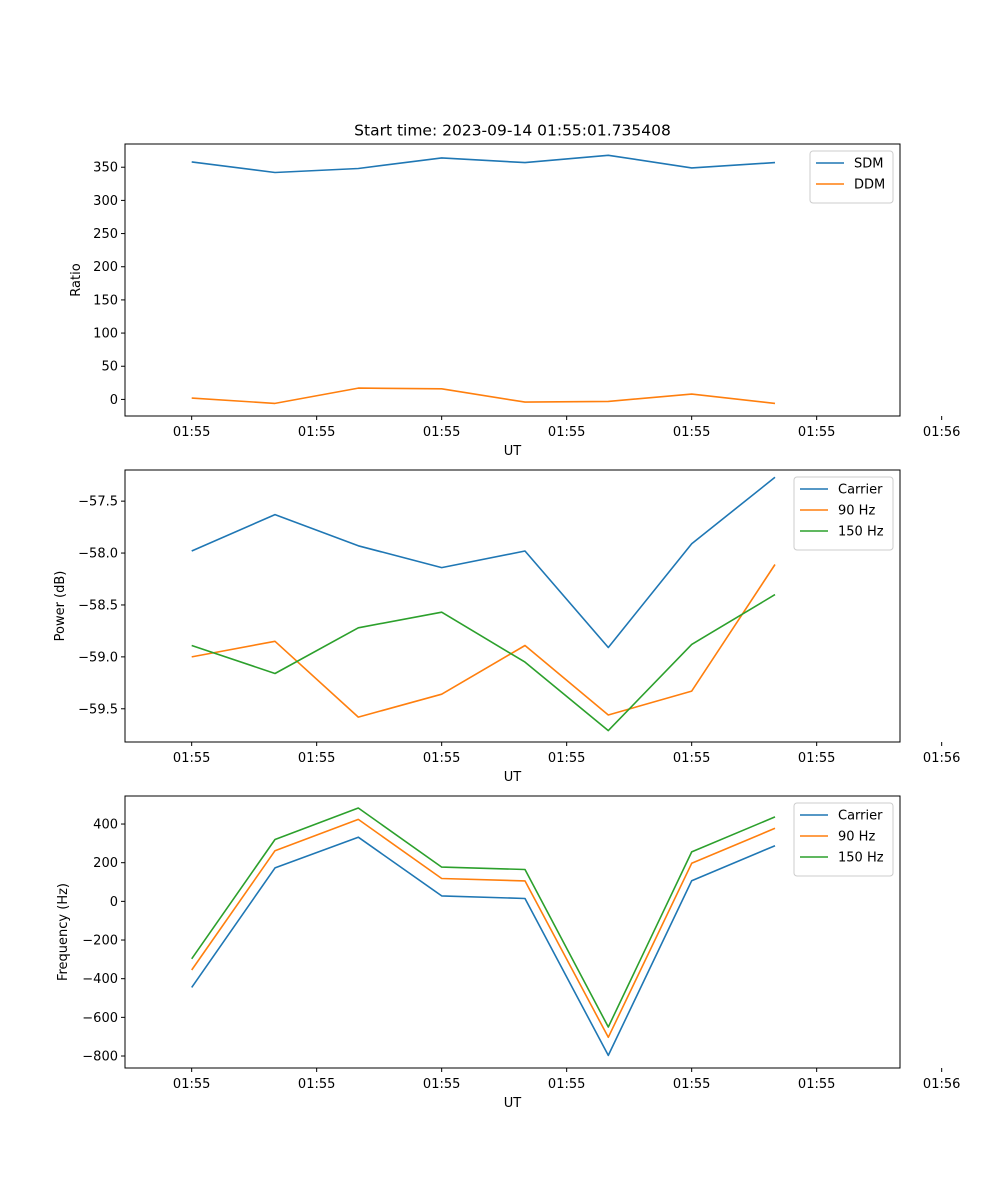 The height and width of the screenshot is (1200, 1000). I want to click on y-tick-label: −57.5, so click(98, 502).